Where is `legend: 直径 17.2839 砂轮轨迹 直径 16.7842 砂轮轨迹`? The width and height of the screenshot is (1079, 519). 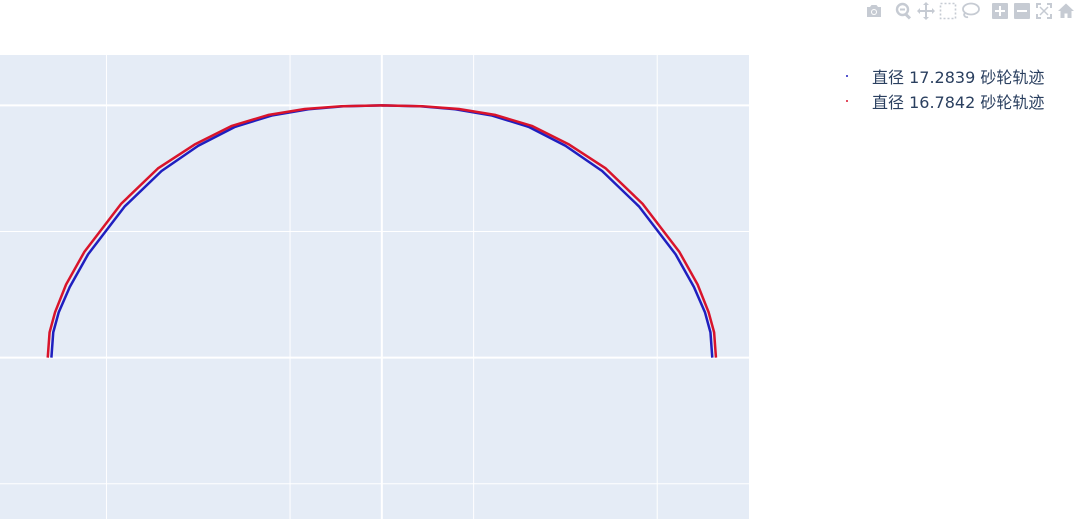 legend: 直径 17.2839 砂轮轨迹 直径 16.7842 砂轮轨迹 is located at coordinates (942, 88).